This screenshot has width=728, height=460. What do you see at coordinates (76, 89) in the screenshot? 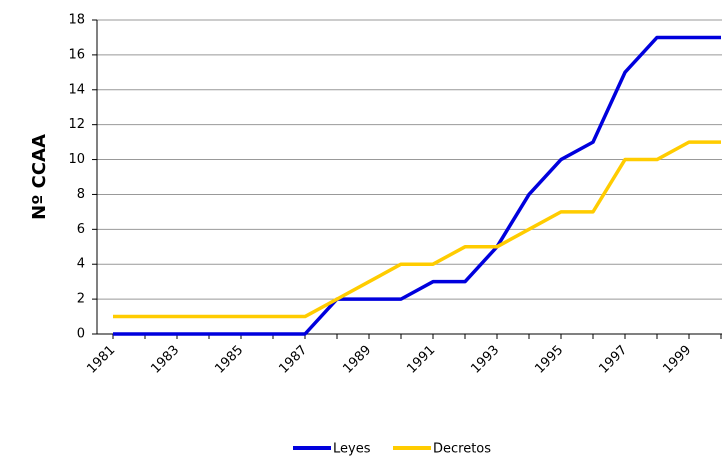
I see `y-tick-label: 14` at bounding box center [76, 89].